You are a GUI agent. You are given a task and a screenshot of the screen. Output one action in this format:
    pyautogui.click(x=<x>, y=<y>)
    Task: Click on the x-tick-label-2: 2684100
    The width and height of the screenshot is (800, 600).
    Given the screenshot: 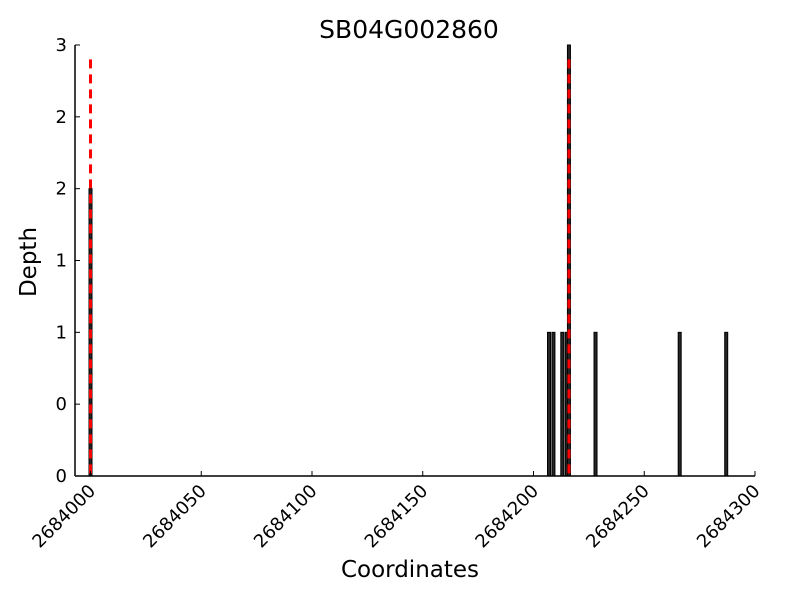 What is the action you would take?
    pyautogui.click(x=286, y=517)
    